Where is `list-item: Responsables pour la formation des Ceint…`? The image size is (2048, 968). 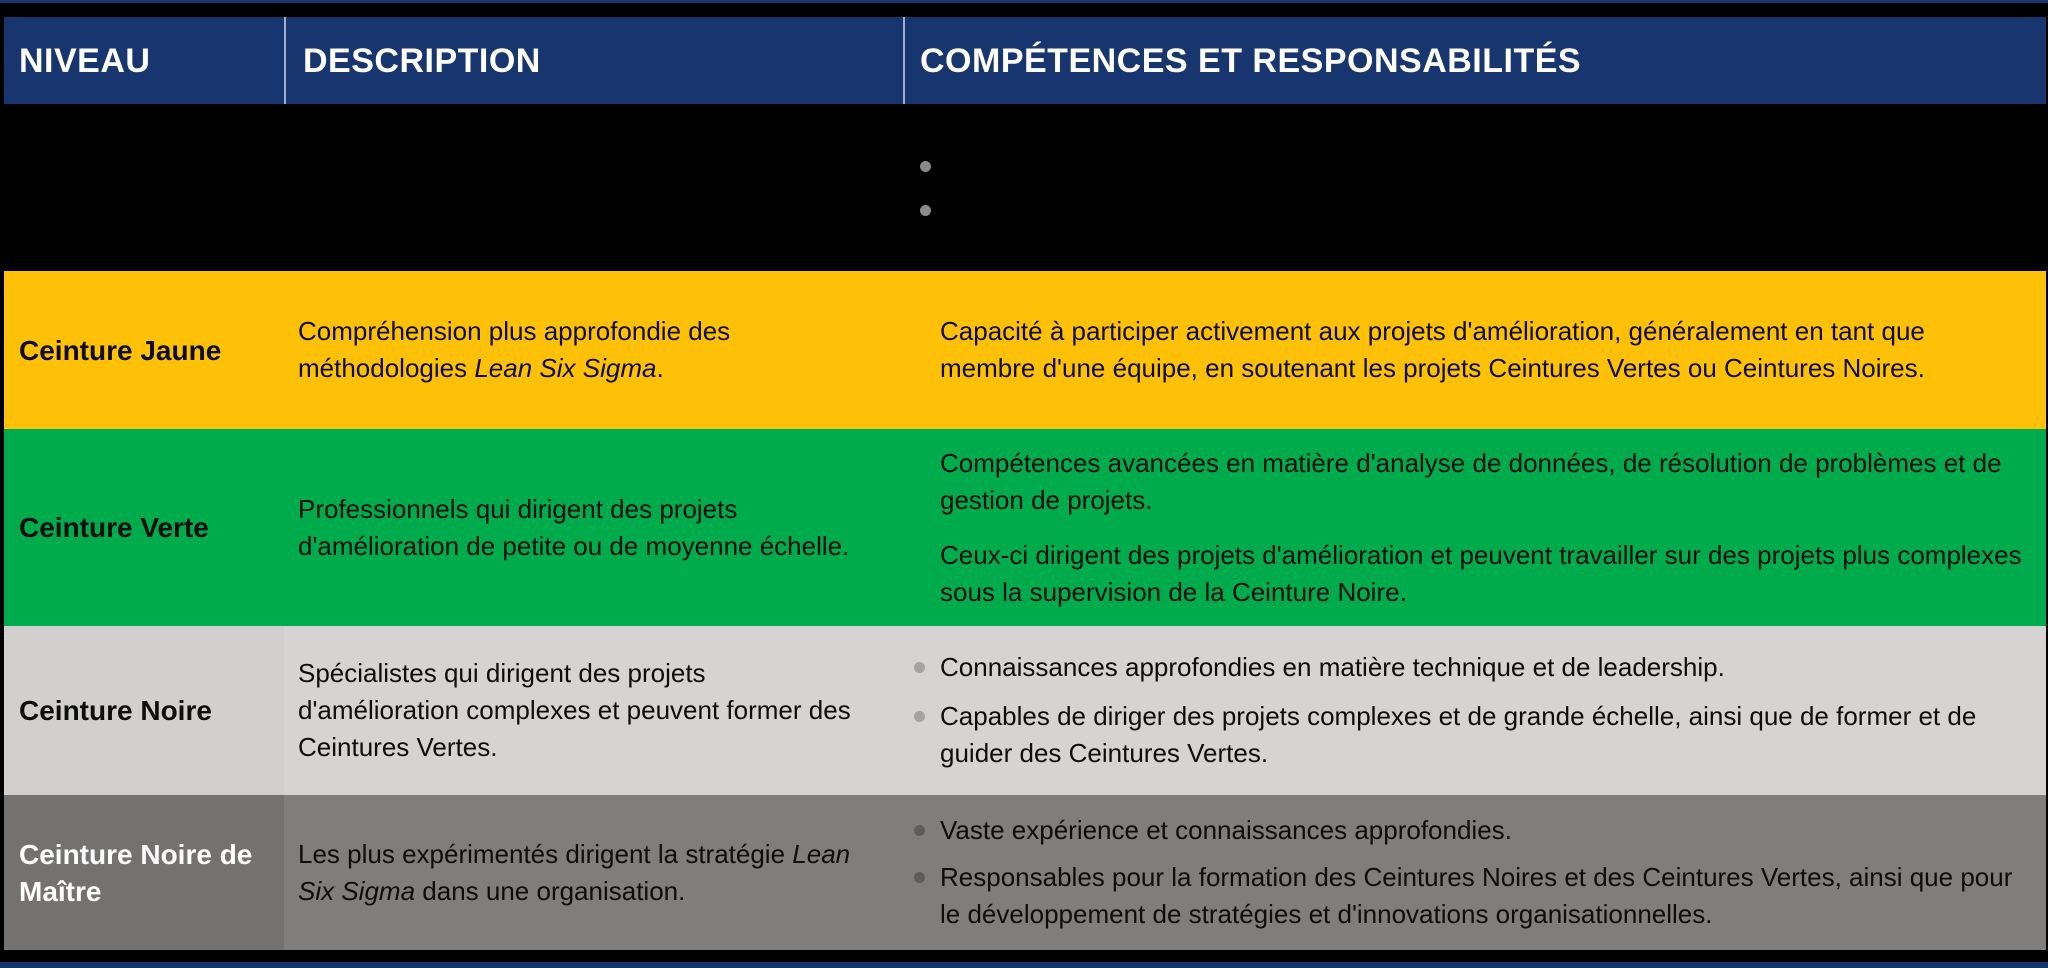 list-item: Responsables pour la formation des Ceint… is located at coordinates (1462, 896).